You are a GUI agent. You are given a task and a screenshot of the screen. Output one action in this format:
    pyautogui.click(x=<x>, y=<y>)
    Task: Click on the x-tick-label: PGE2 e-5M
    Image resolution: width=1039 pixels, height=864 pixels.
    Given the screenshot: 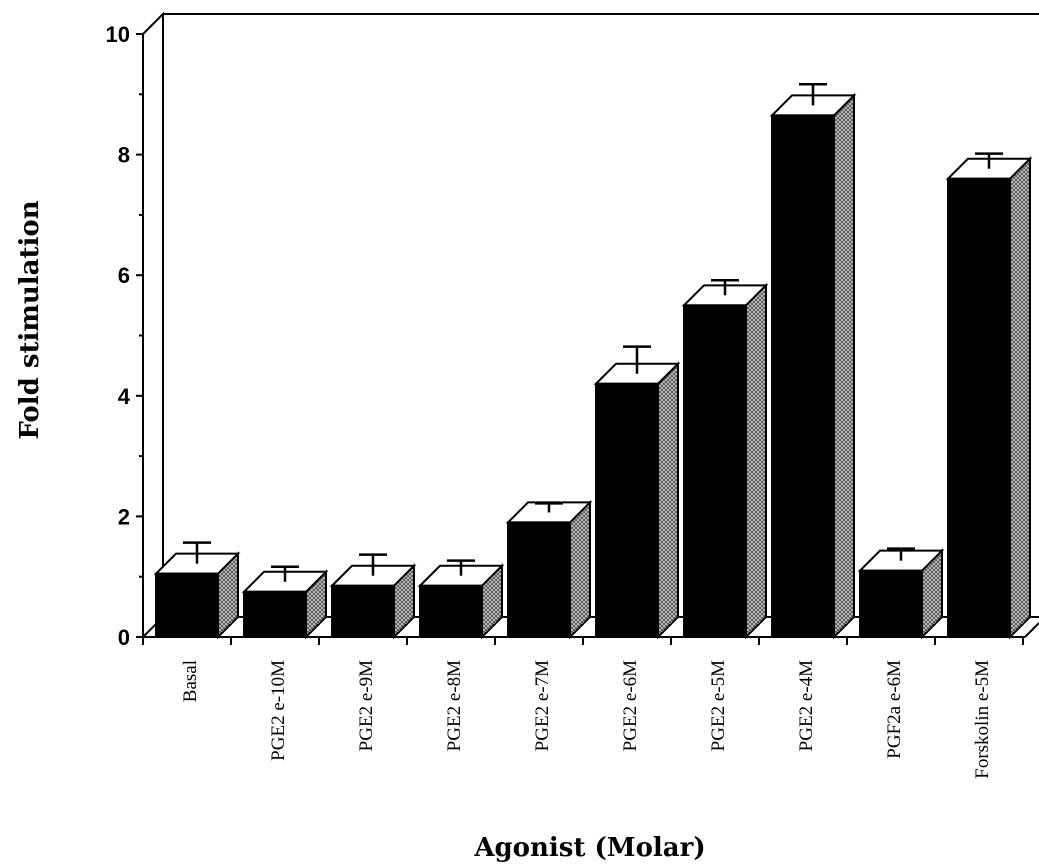 What is the action you would take?
    pyautogui.click(x=718, y=705)
    